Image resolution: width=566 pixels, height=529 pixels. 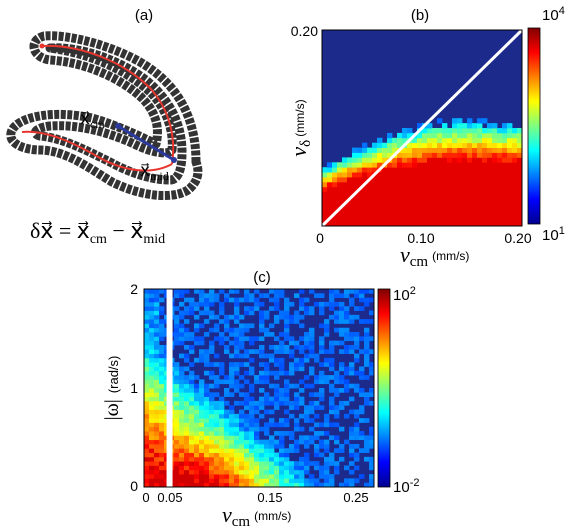 What do you see at coordinates (112, 409) in the screenshot?
I see `c-ylabel-symbol: |ω|` at bounding box center [112, 409].